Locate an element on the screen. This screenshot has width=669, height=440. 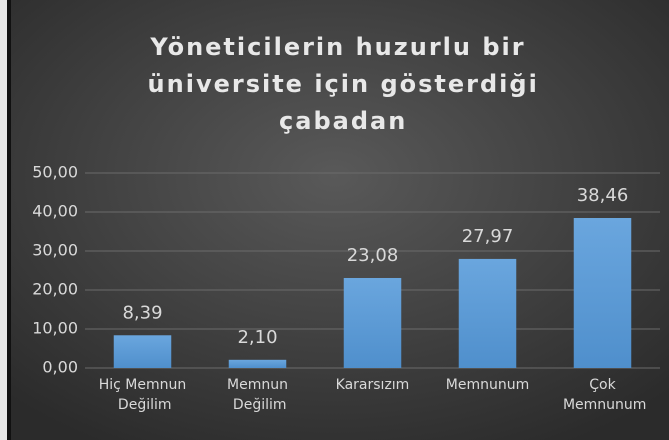
left-edge is located at coordinates (3, 220).